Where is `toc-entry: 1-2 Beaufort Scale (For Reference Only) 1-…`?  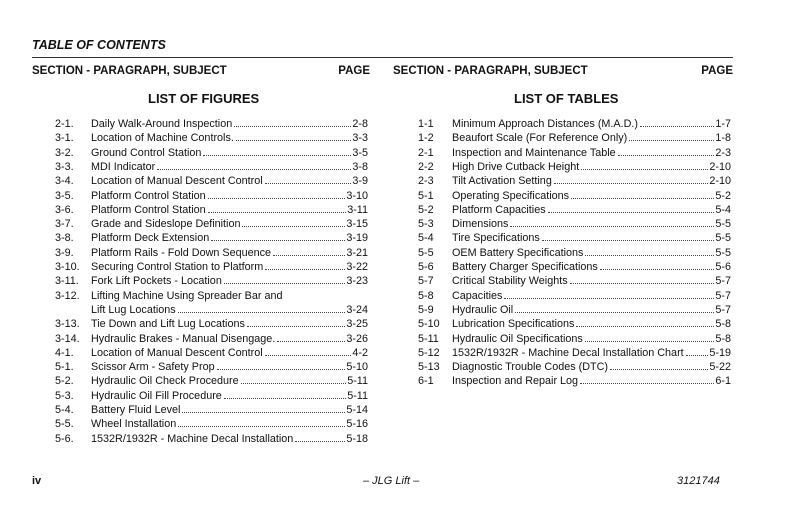
toc-entry: 1-2 Beaufort Scale (For Reference Only) 1-… is located at coordinates (574, 137).